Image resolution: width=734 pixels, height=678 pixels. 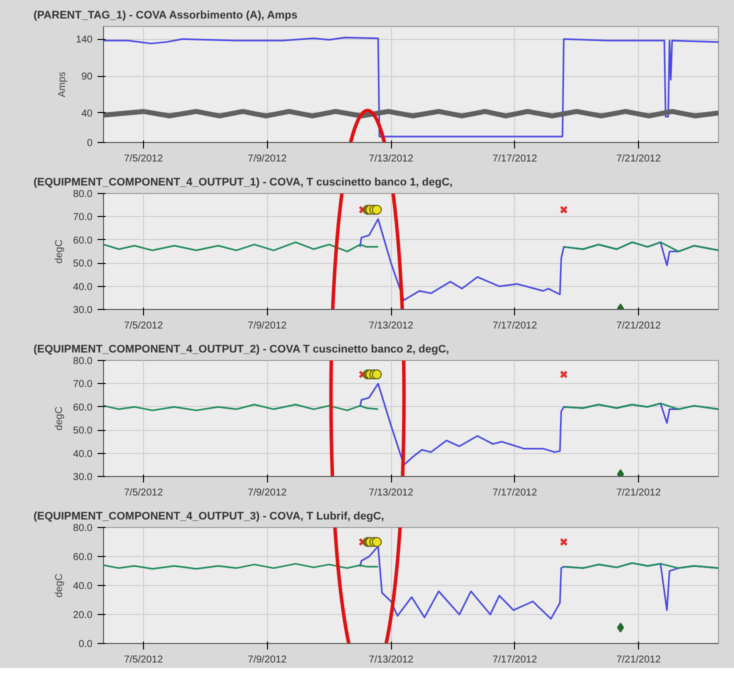 I want to click on y-tick-label: 90, so click(x=87, y=77).